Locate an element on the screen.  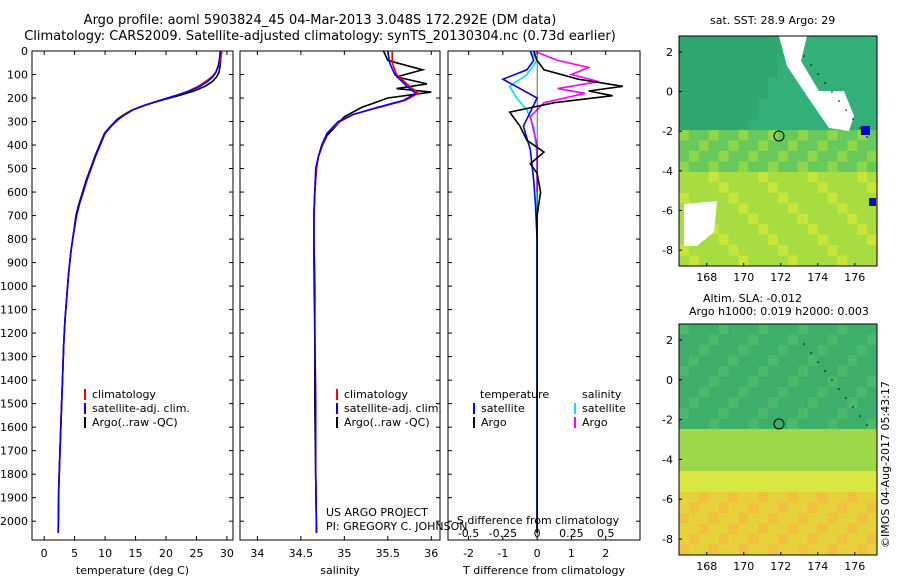
legend-header-salinity: salinity is located at coordinates (602, 394).